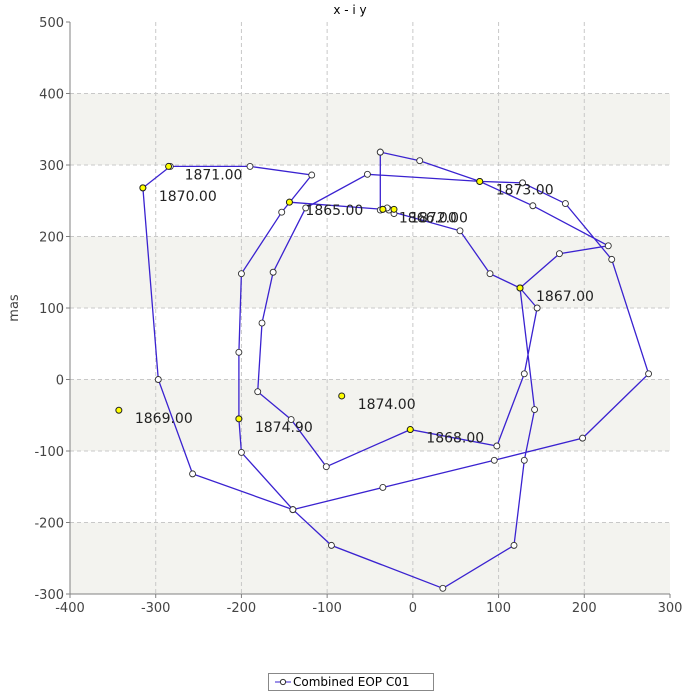  I want to click on y-tick-label: -300, so click(49, 595).